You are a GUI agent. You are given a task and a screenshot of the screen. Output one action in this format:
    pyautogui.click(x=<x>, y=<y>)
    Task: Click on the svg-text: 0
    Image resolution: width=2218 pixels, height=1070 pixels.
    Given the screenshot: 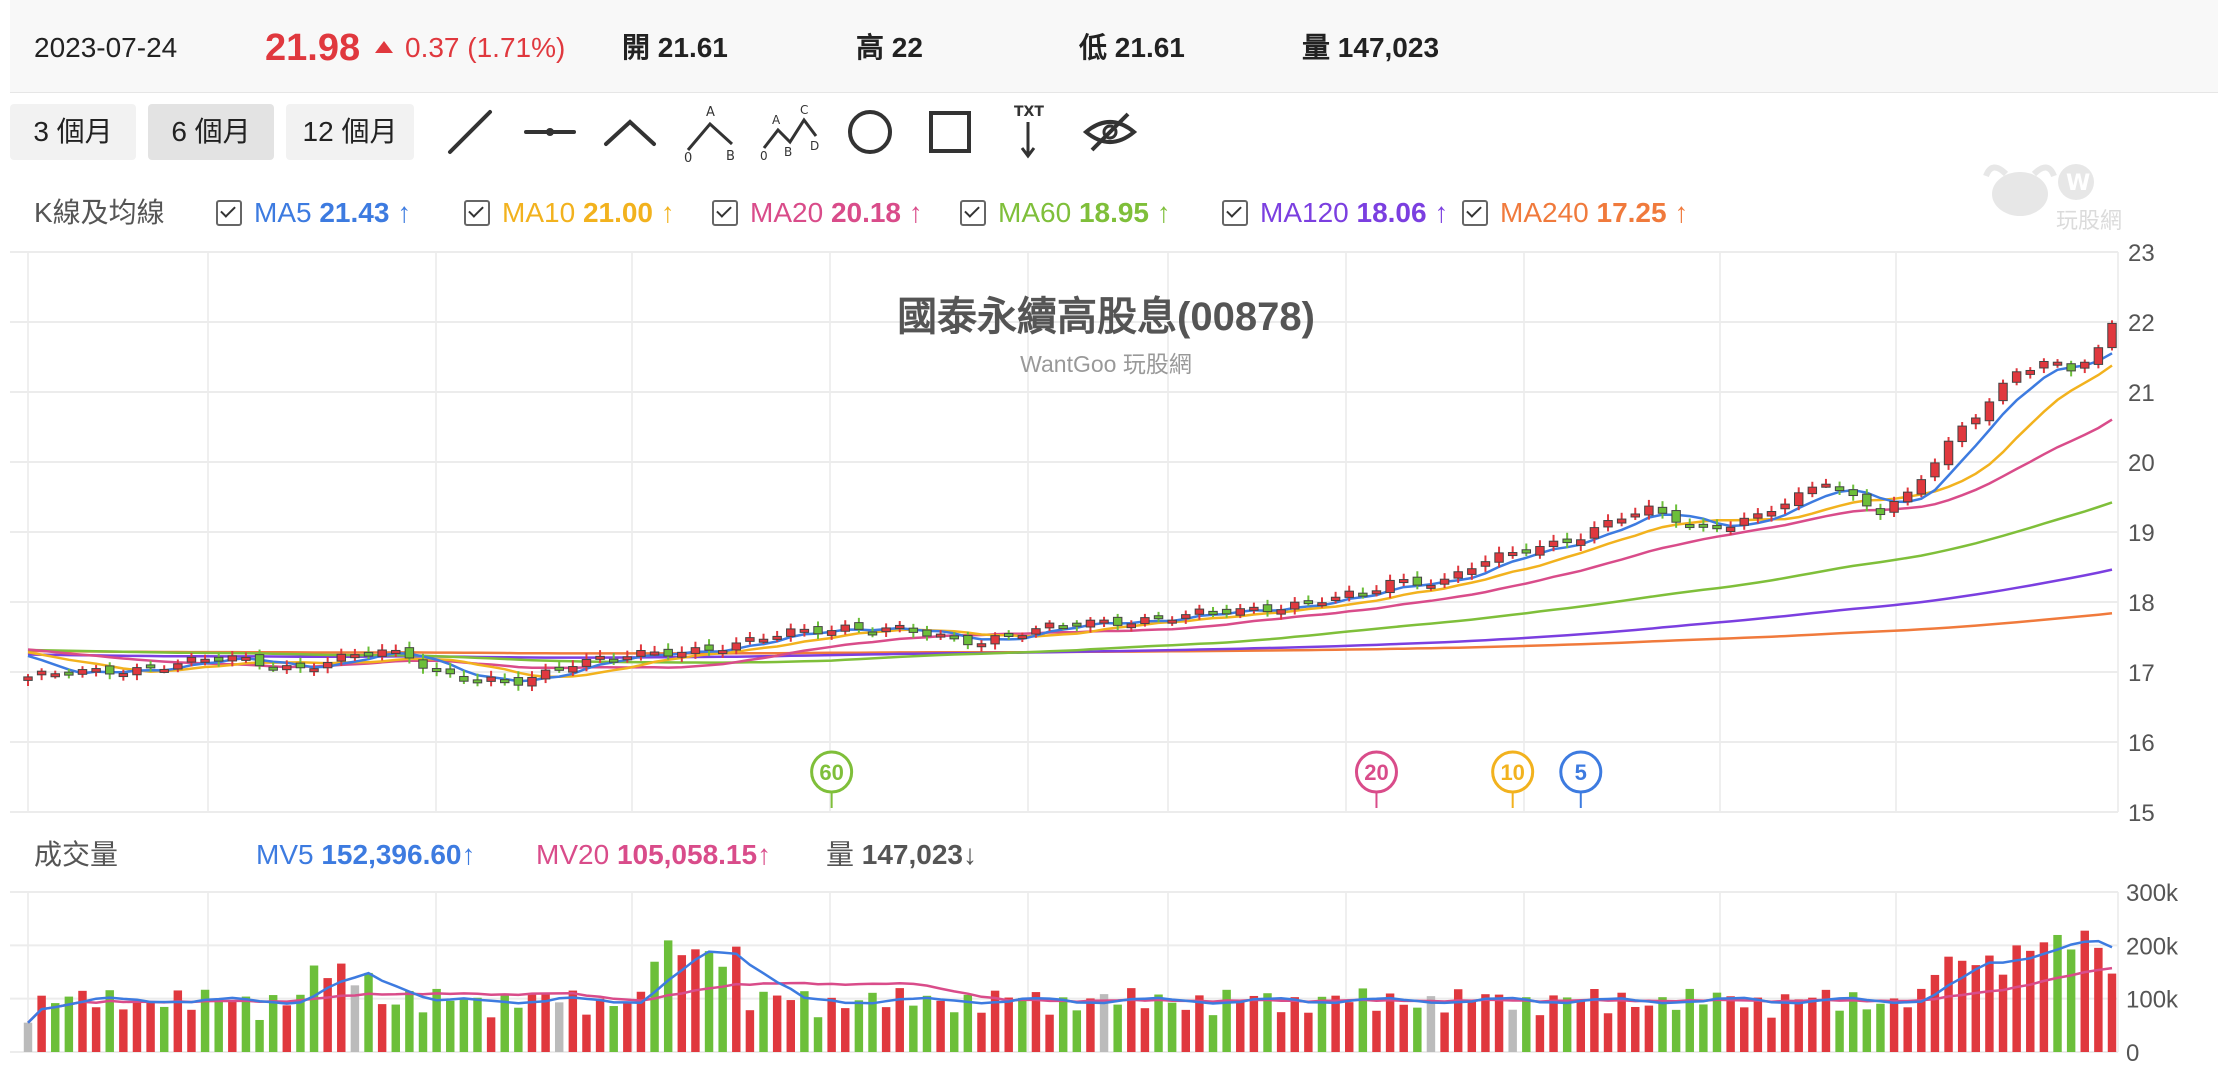 What is the action you would take?
    pyautogui.click(x=688, y=157)
    